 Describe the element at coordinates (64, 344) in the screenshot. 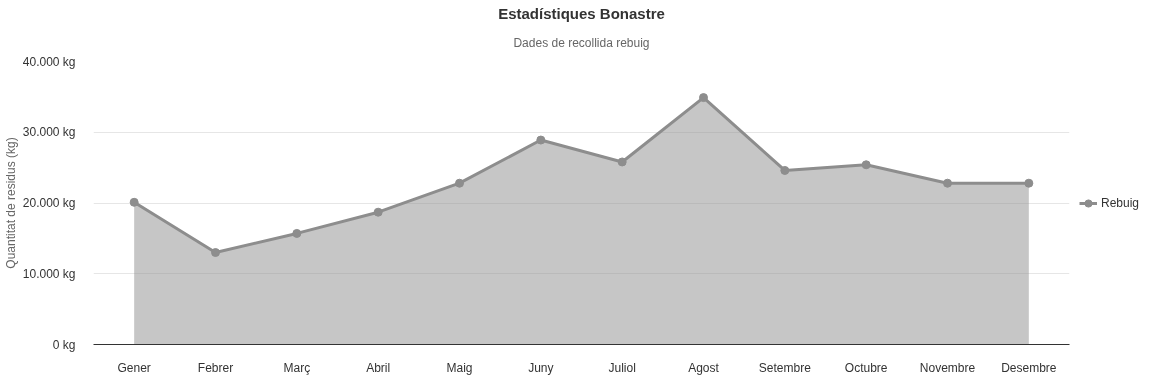

I see `y-tick-label: 0 kg` at that location.